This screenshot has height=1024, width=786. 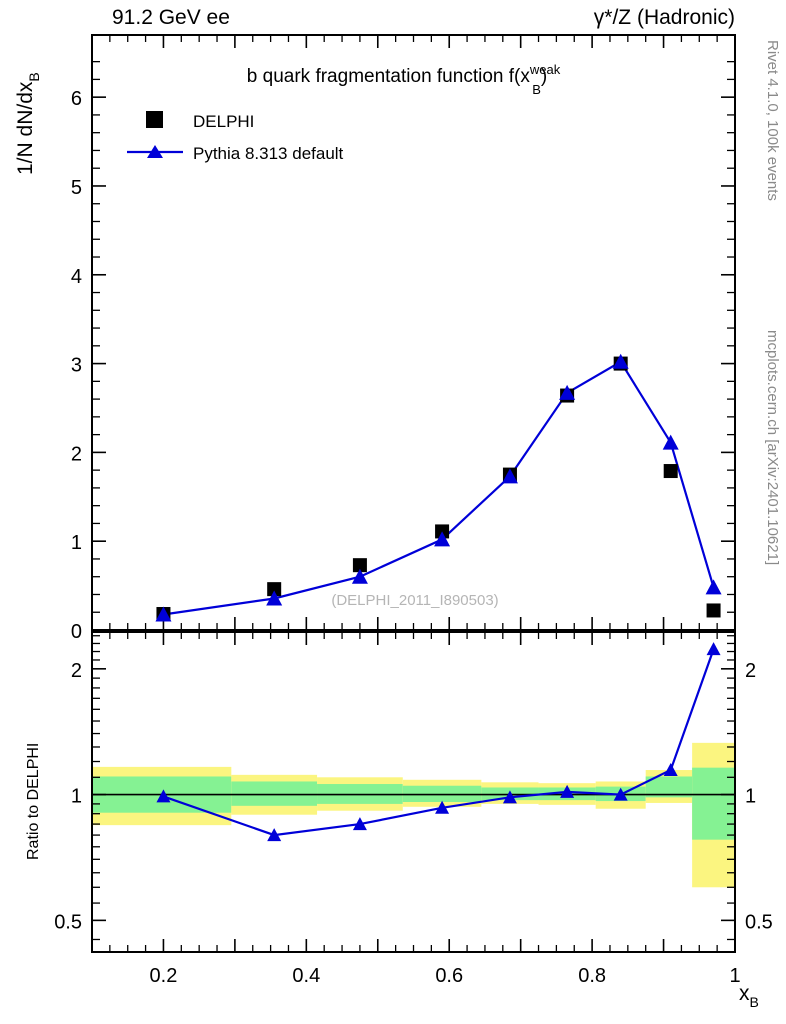 I want to click on ratio-y-tick-label: 1, so click(x=76, y=797).